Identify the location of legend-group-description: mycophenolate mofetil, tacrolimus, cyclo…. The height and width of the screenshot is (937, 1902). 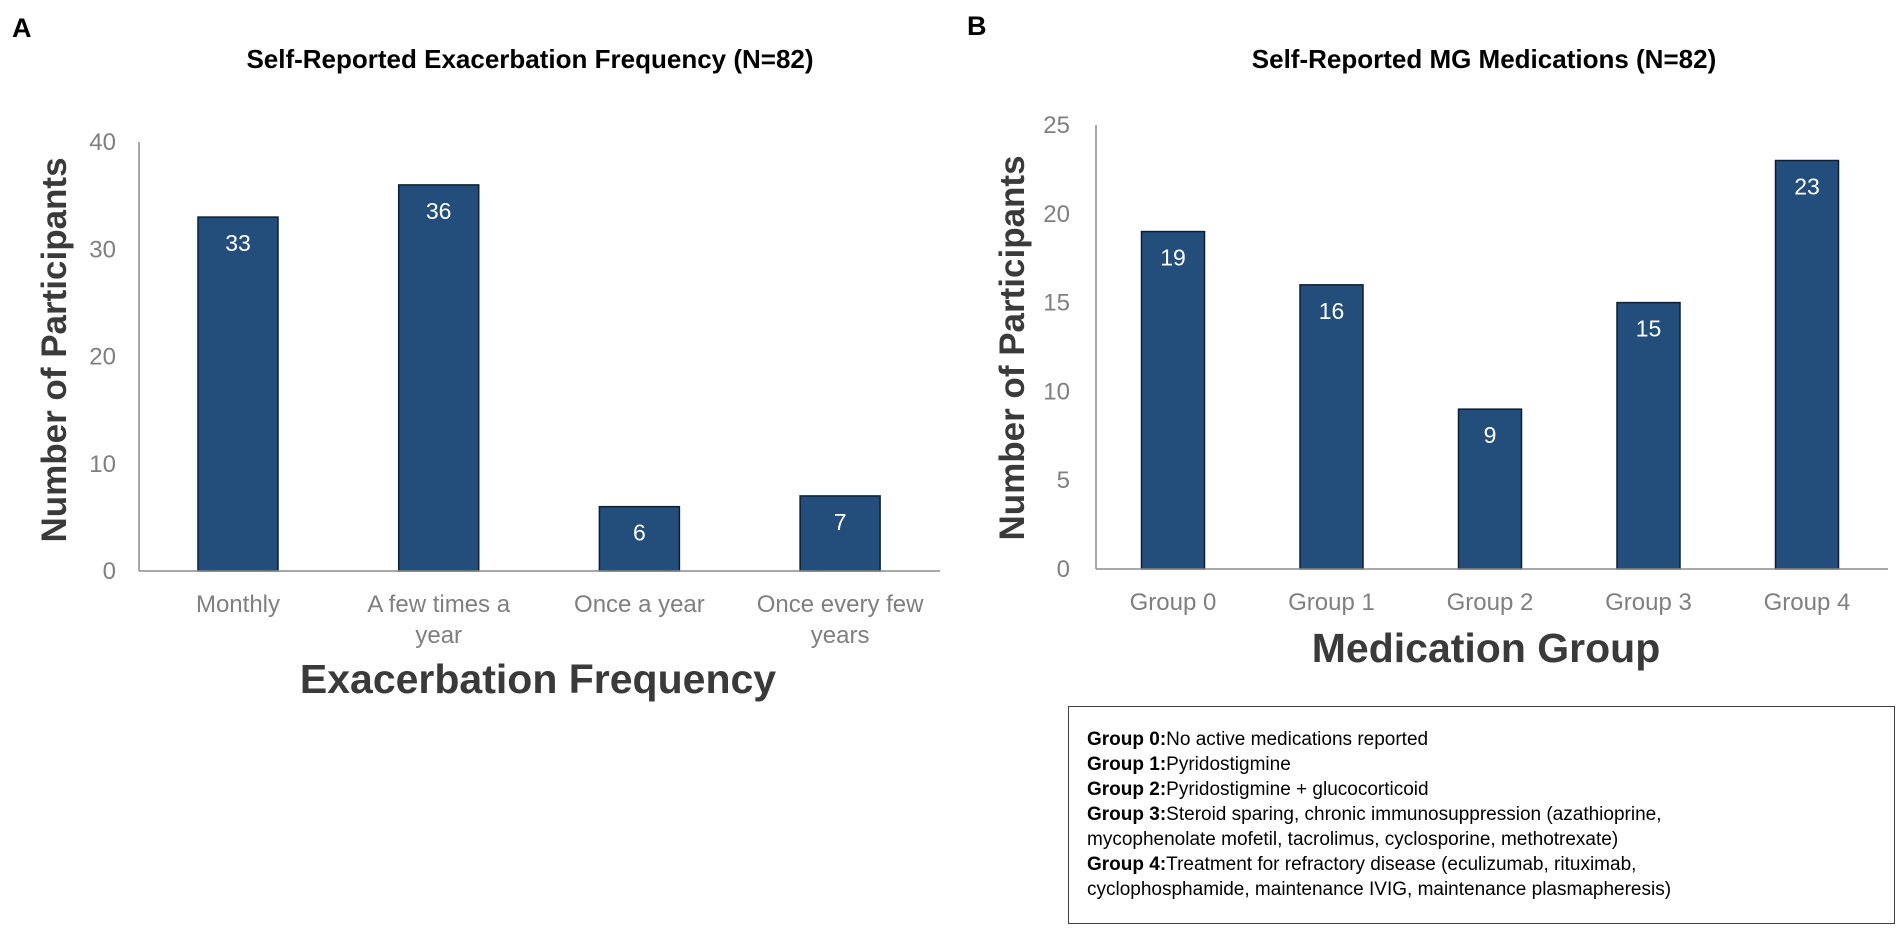
(1353, 839).